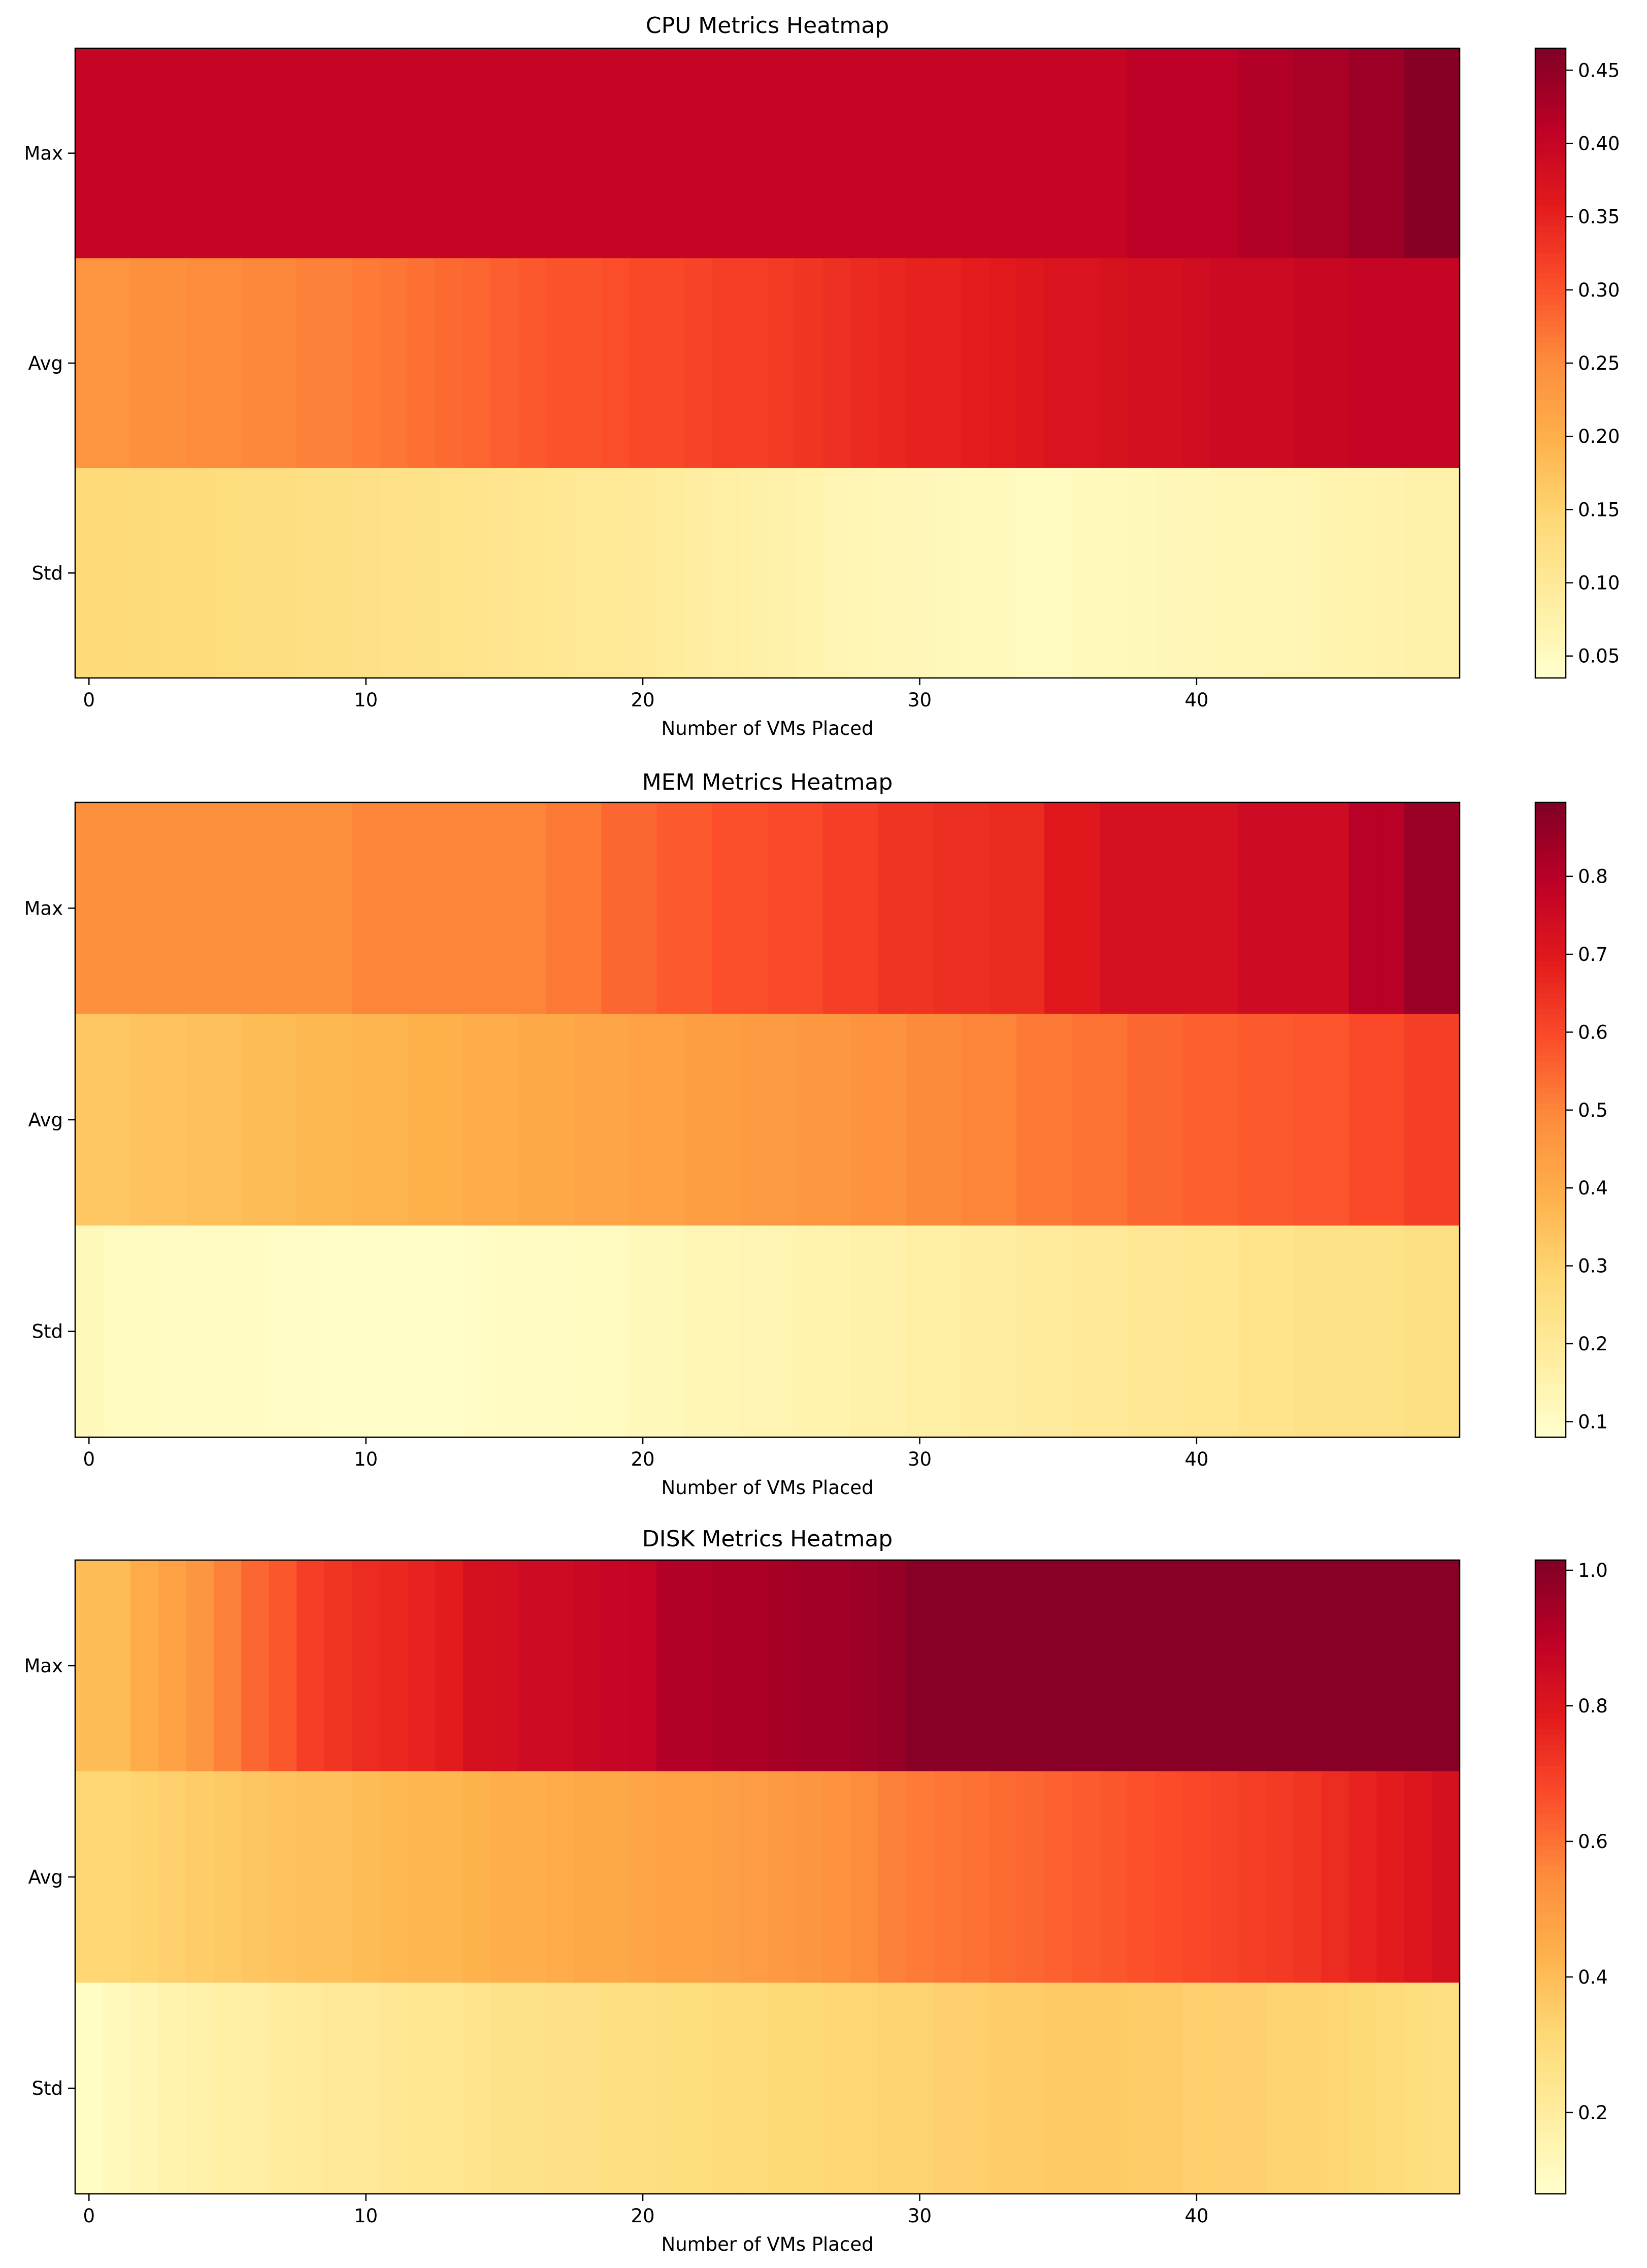 This screenshot has width=1647, height=2268. What do you see at coordinates (1593, 2113) in the screenshot?
I see `colorbar-tick-label: 0.2` at bounding box center [1593, 2113].